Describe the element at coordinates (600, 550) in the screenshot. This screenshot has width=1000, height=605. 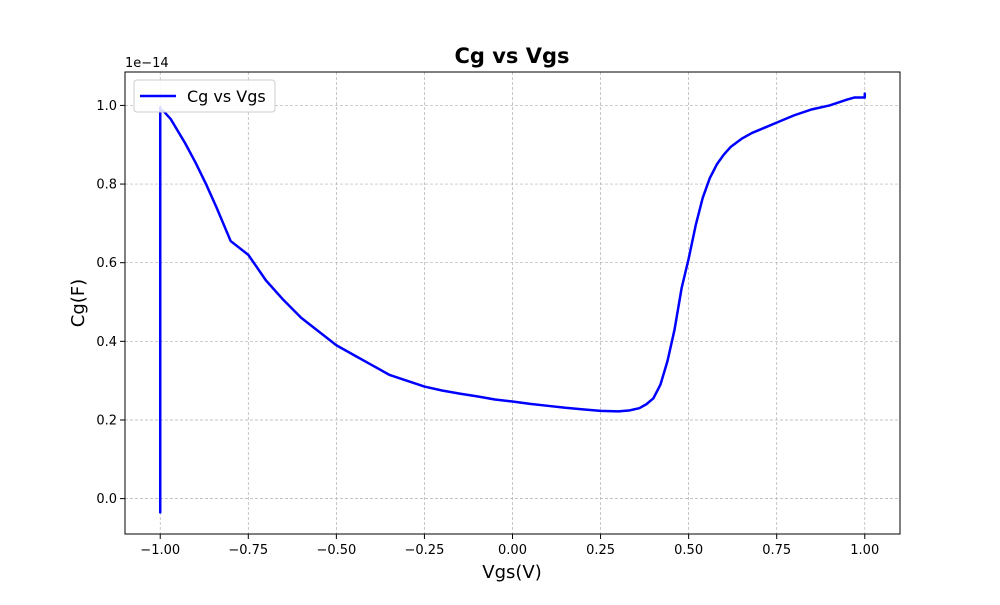
I see `x-tick-label: 0.25` at that location.